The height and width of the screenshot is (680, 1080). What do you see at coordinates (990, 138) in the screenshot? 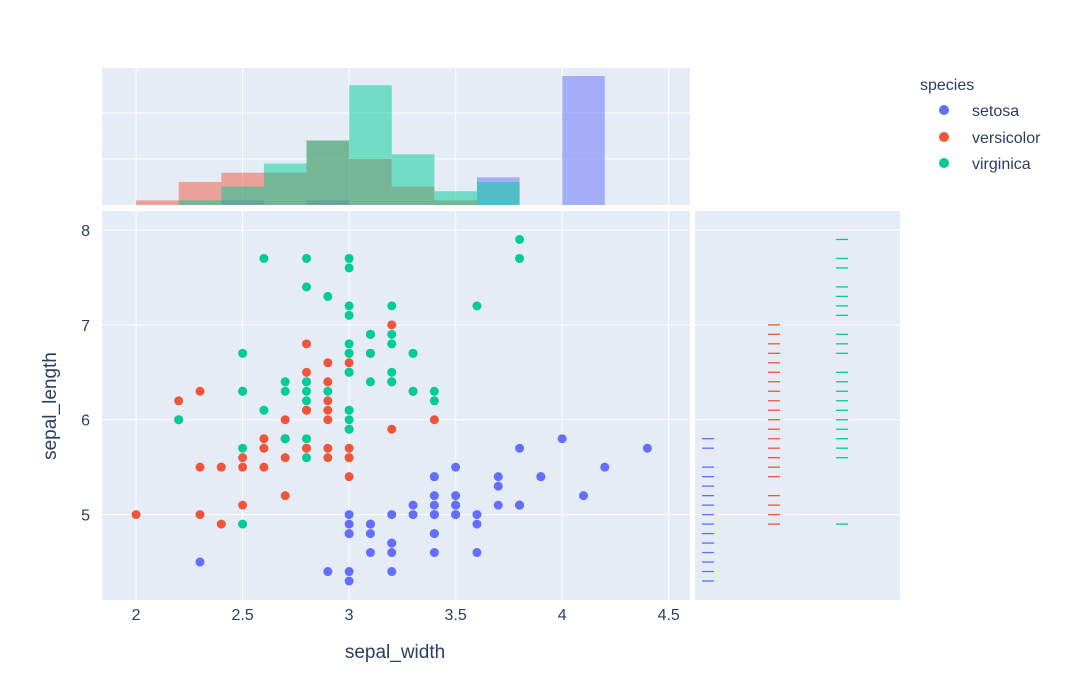
I see `legend-item-versicolor: versicolor` at bounding box center [990, 138].